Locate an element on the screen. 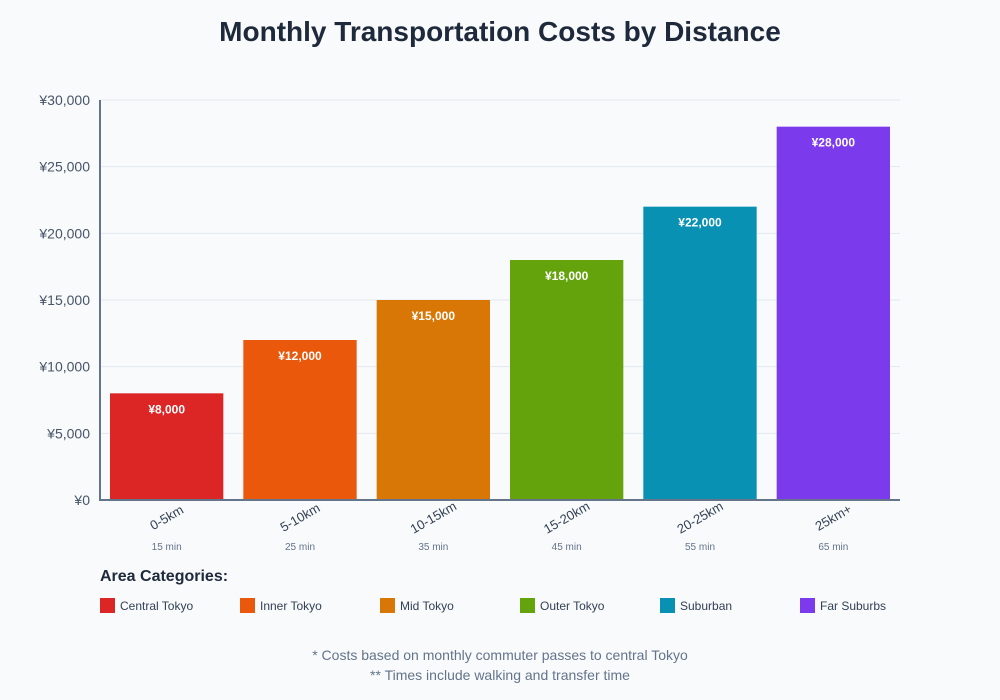  x-sublabel: 55 min is located at coordinates (700, 547).